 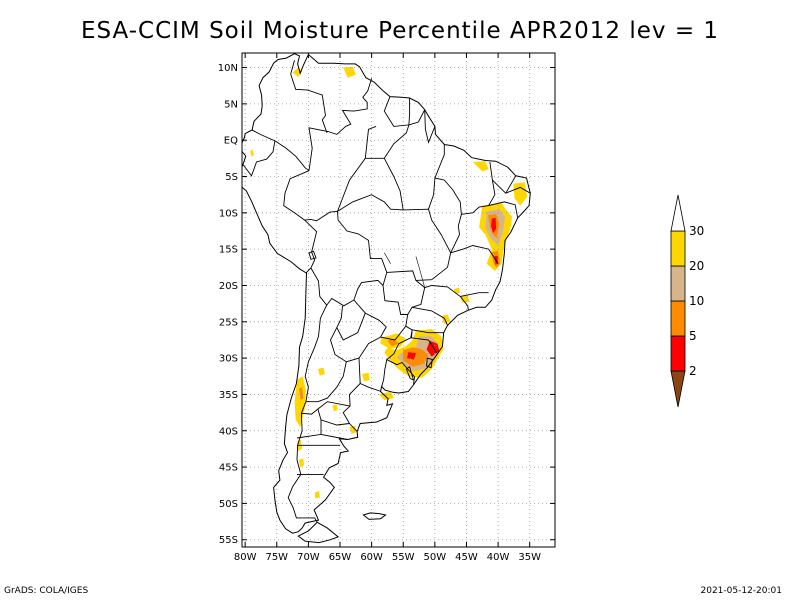 What do you see at coordinates (371, 557) in the screenshot?
I see `lon-tick-label: 60W` at bounding box center [371, 557].